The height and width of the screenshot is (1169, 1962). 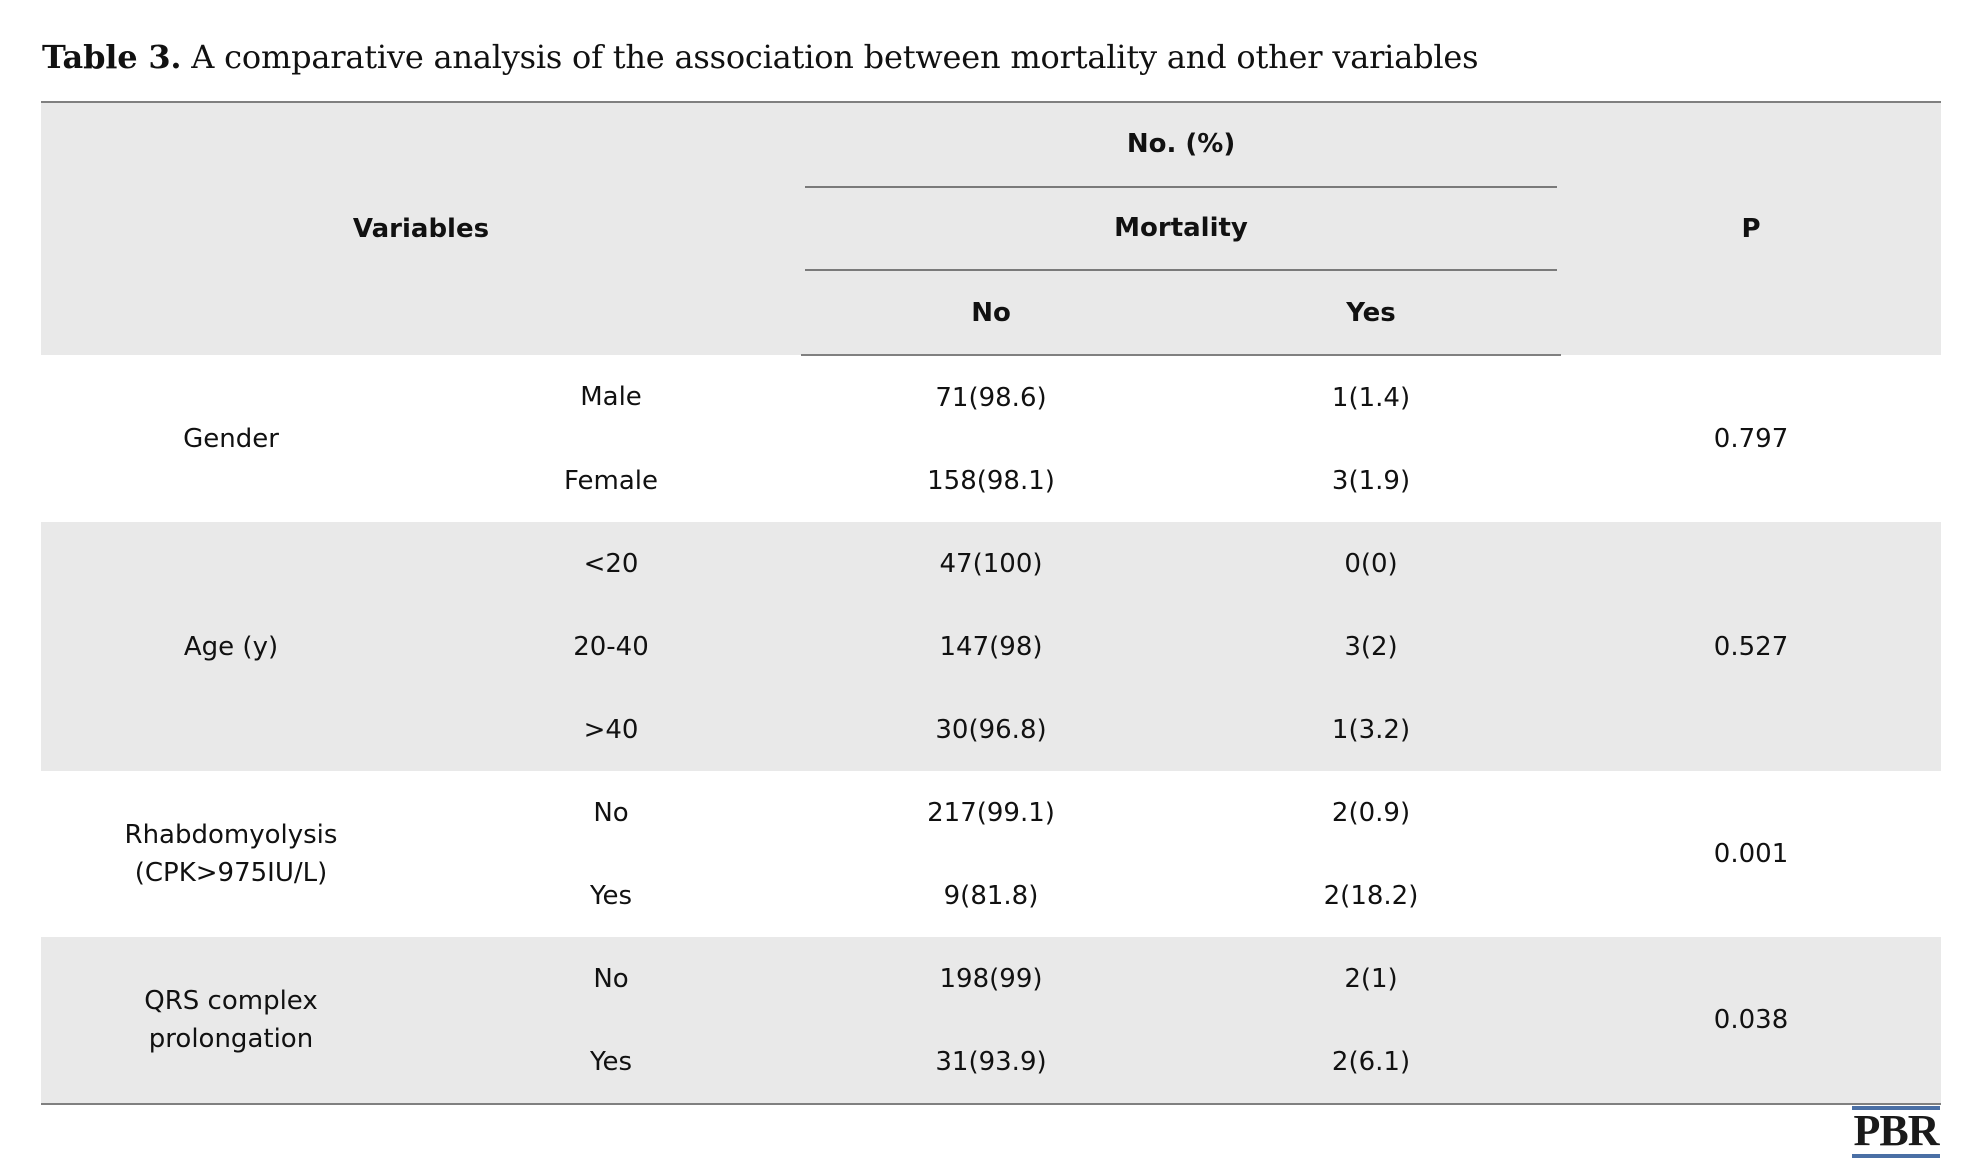 I want to click on yes-cell: 2(6.1), so click(x=1371, y=1062).